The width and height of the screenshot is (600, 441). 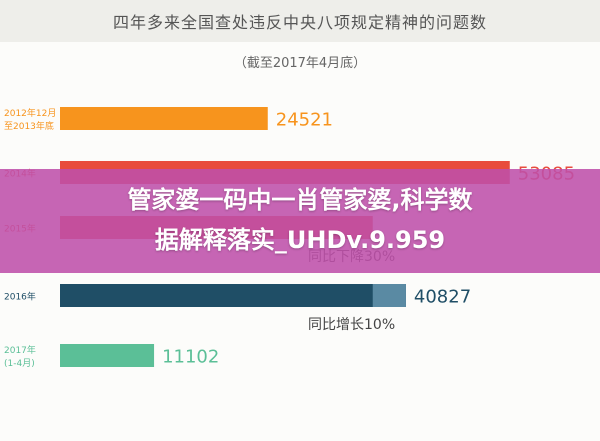 What do you see at coordinates (20, 297) in the screenshot?
I see `category-label: 2016年` at bounding box center [20, 297].